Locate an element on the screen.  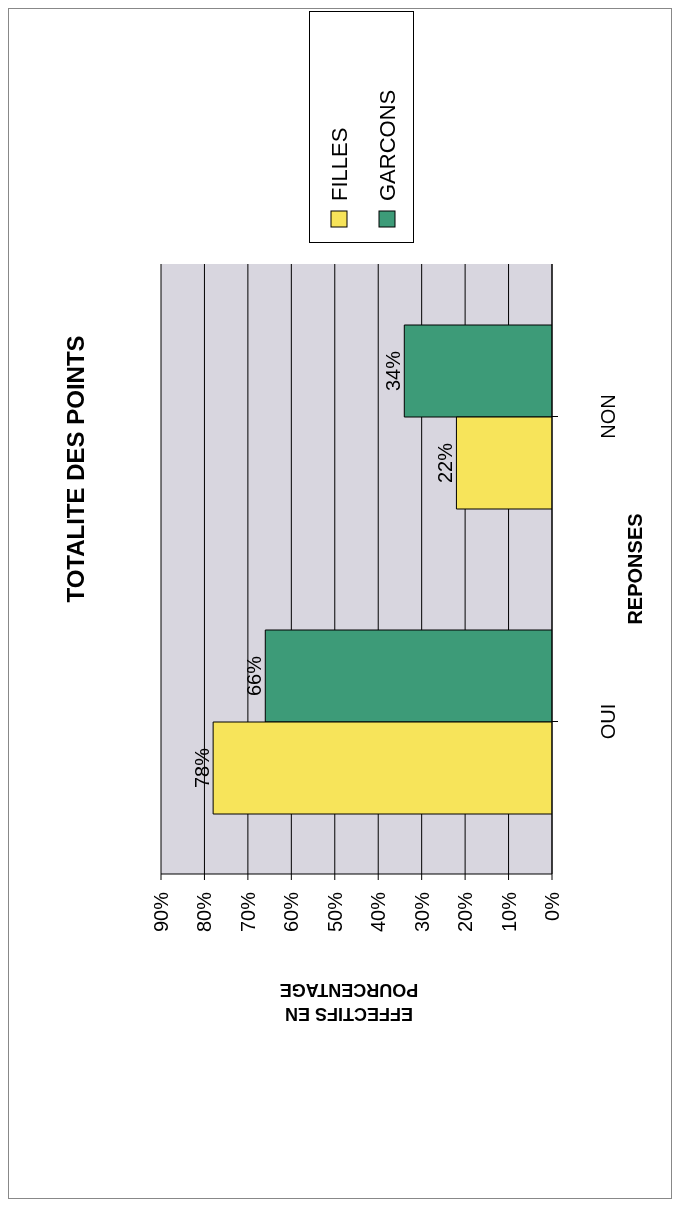
x-tick-label: 10% is located at coordinates (508, 912).